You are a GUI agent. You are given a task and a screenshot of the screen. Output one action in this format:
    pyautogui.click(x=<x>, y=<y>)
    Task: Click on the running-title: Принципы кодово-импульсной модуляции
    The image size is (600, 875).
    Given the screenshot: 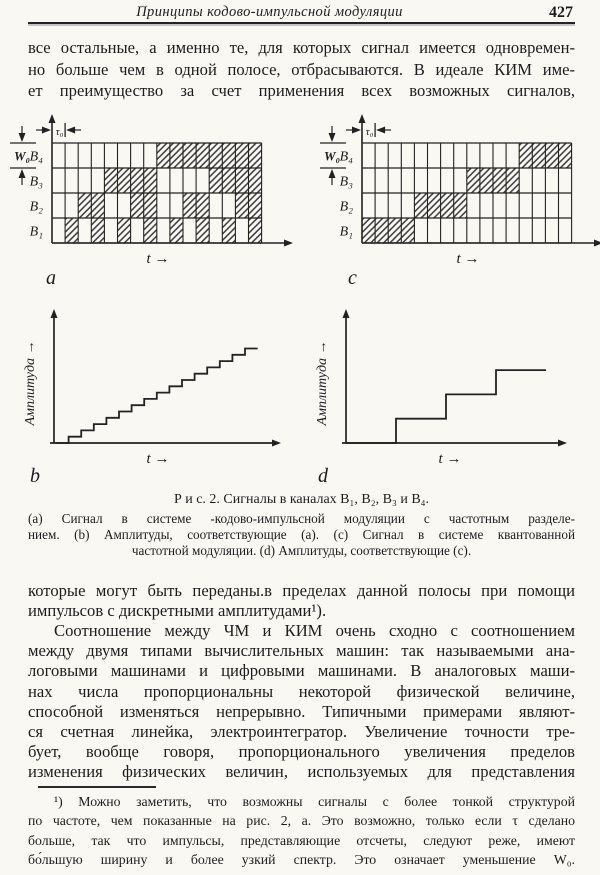 What is the action you would take?
    pyautogui.click(x=269, y=12)
    